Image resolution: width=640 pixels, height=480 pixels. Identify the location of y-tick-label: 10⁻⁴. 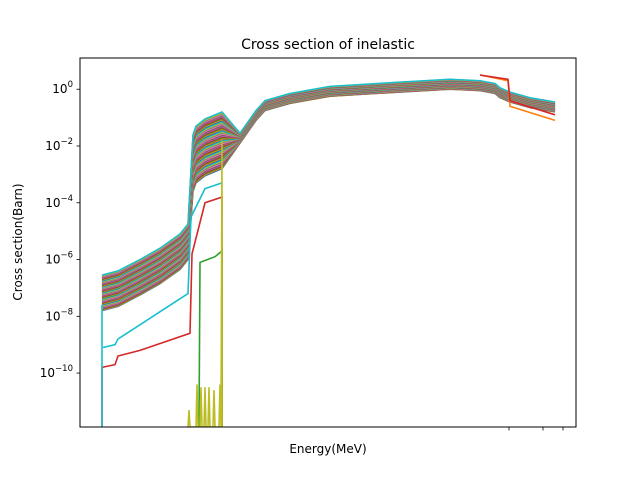
(59, 202).